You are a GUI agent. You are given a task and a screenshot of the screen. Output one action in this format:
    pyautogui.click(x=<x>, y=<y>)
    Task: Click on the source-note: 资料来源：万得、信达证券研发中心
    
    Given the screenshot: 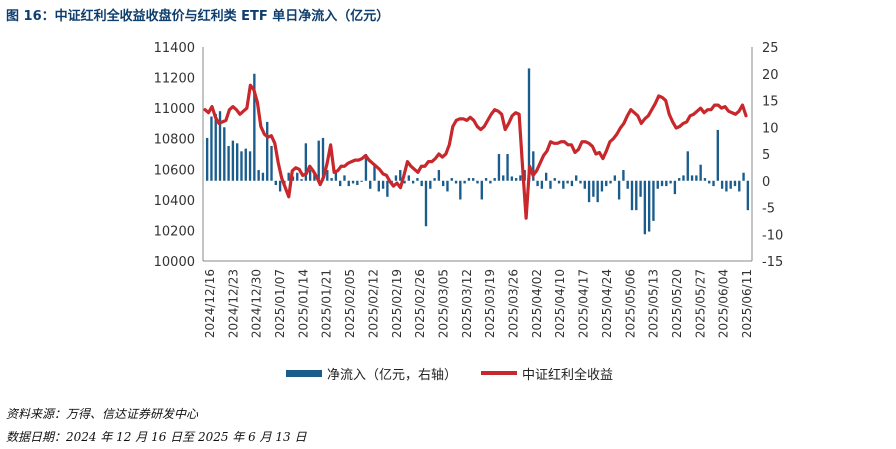 What is the action you would take?
    pyautogui.click(x=102, y=414)
    